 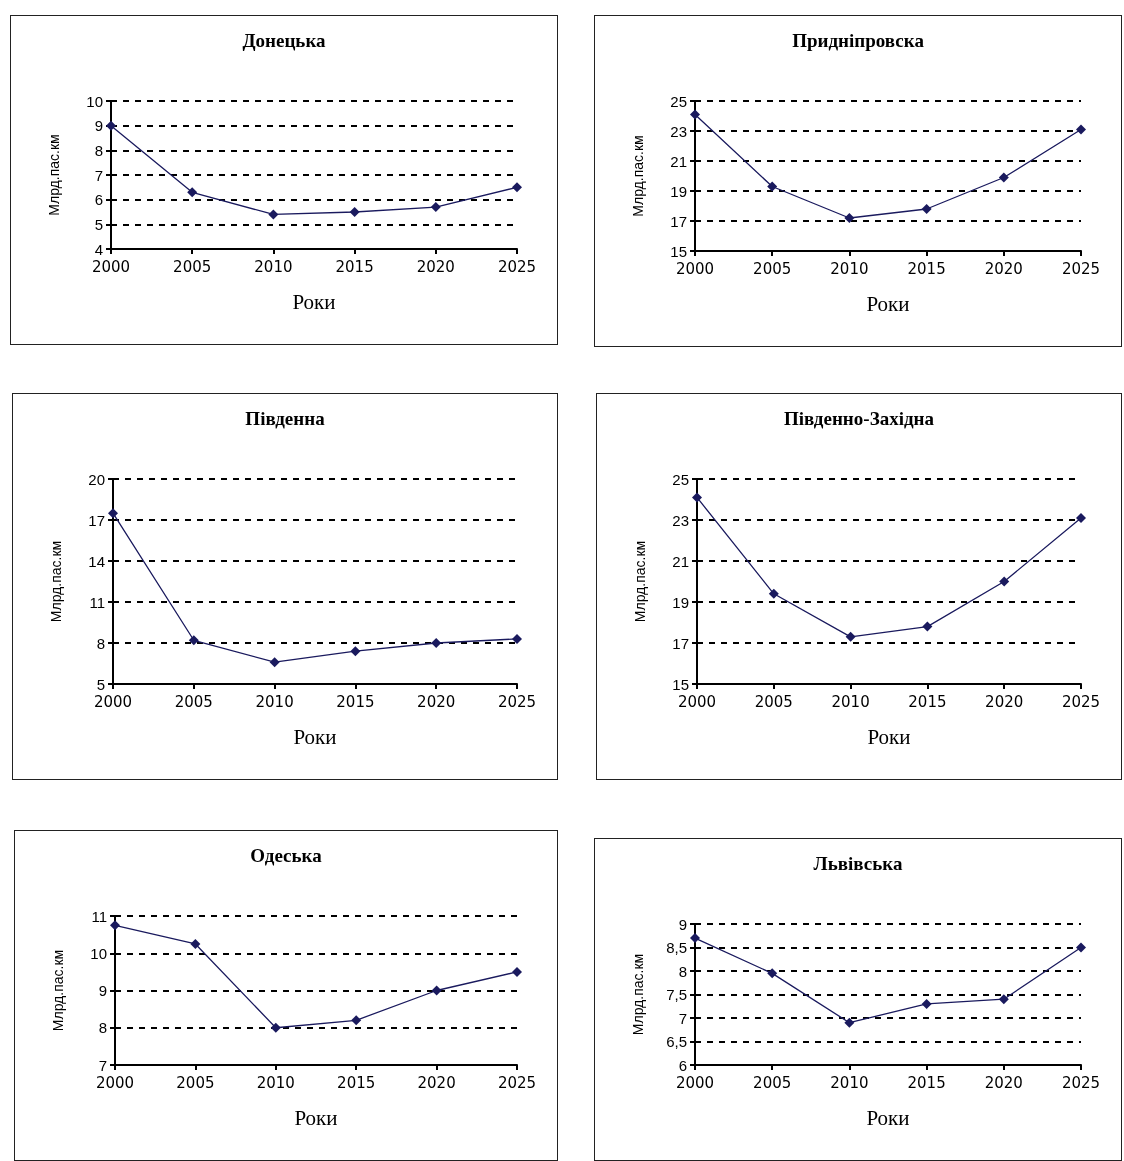 What do you see at coordinates (96, 561) in the screenshot?
I see `y-tick-label: 14` at bounding box center [96, 561].